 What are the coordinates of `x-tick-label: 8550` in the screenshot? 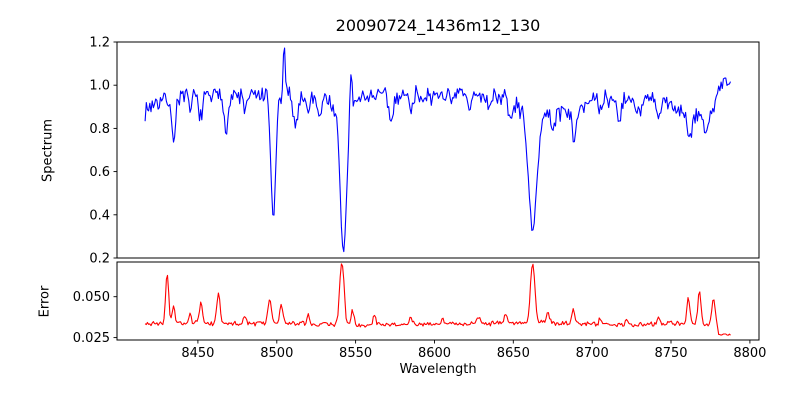 It's located at (355, 353).